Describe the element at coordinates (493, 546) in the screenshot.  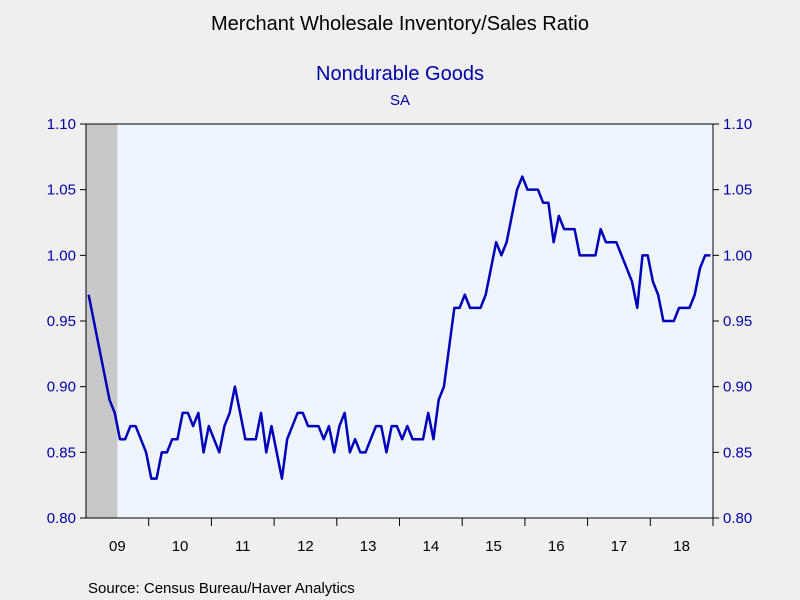
I see `xtick-label: 15` at that location.